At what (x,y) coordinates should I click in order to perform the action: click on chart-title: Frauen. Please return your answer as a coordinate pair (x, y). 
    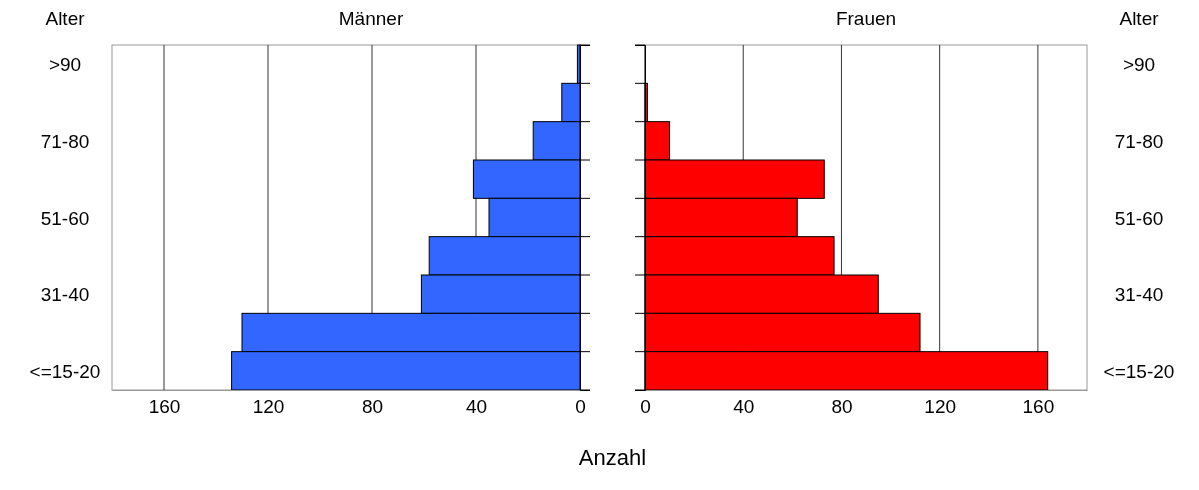
    Looking at the image, I should click on (866, 18).